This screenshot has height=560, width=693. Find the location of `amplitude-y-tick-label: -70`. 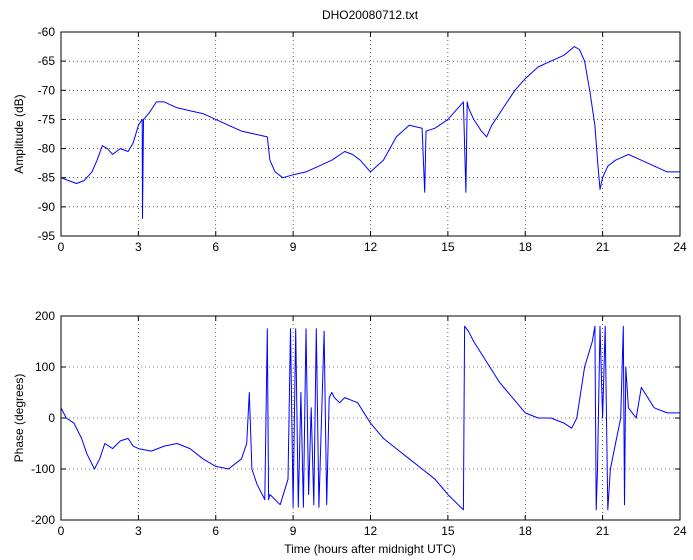

amplitude-y-tick-label: -70 is located at coordinates (47, 90).